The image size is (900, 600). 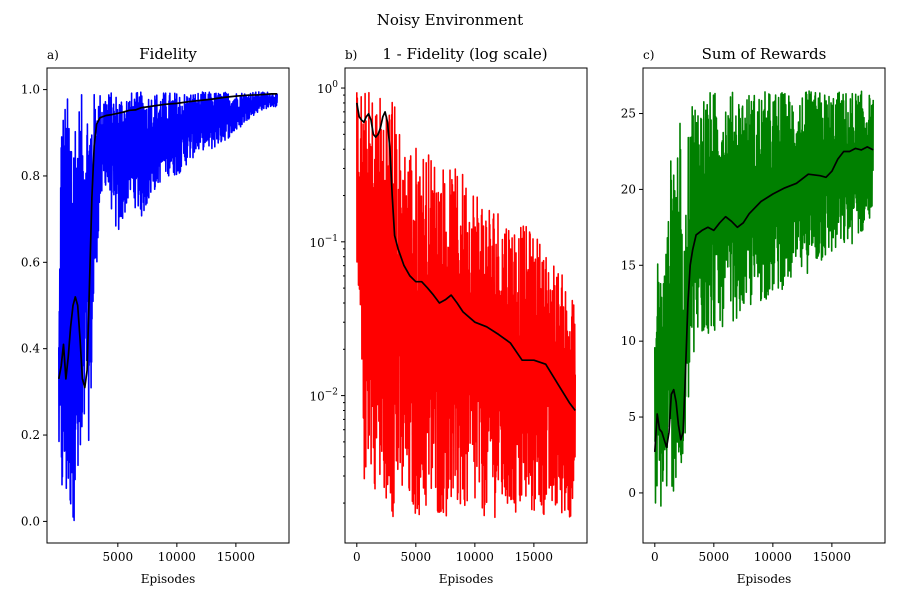 I want to click on y-tick-label-c: 10, so click(x=628, y=341).